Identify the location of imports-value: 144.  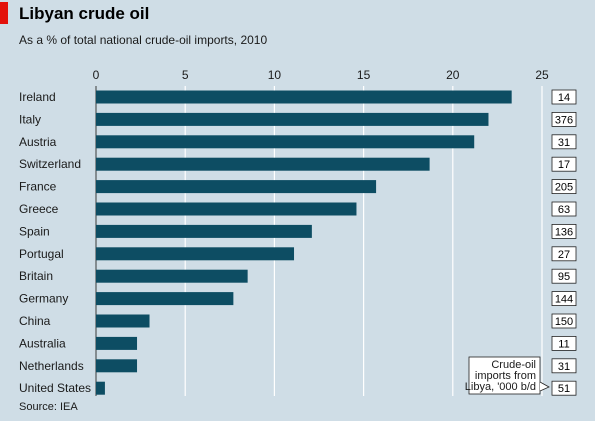
(564, 300).